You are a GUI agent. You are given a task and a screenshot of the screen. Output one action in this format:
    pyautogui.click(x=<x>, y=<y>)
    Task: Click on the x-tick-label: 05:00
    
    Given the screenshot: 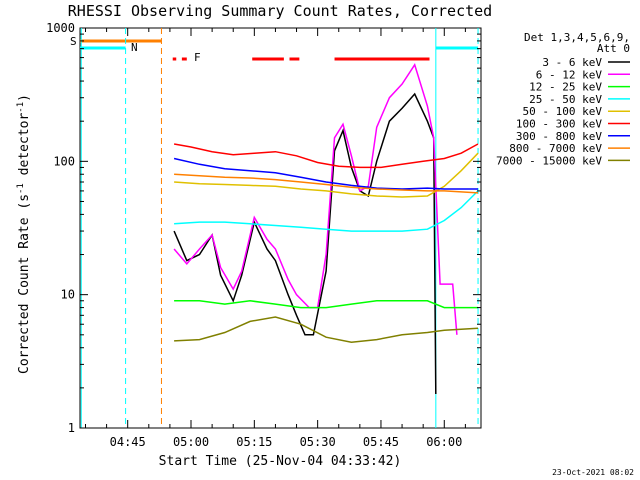 What is the action you would take?
    pyautogui.click(x=191, y=442)
    